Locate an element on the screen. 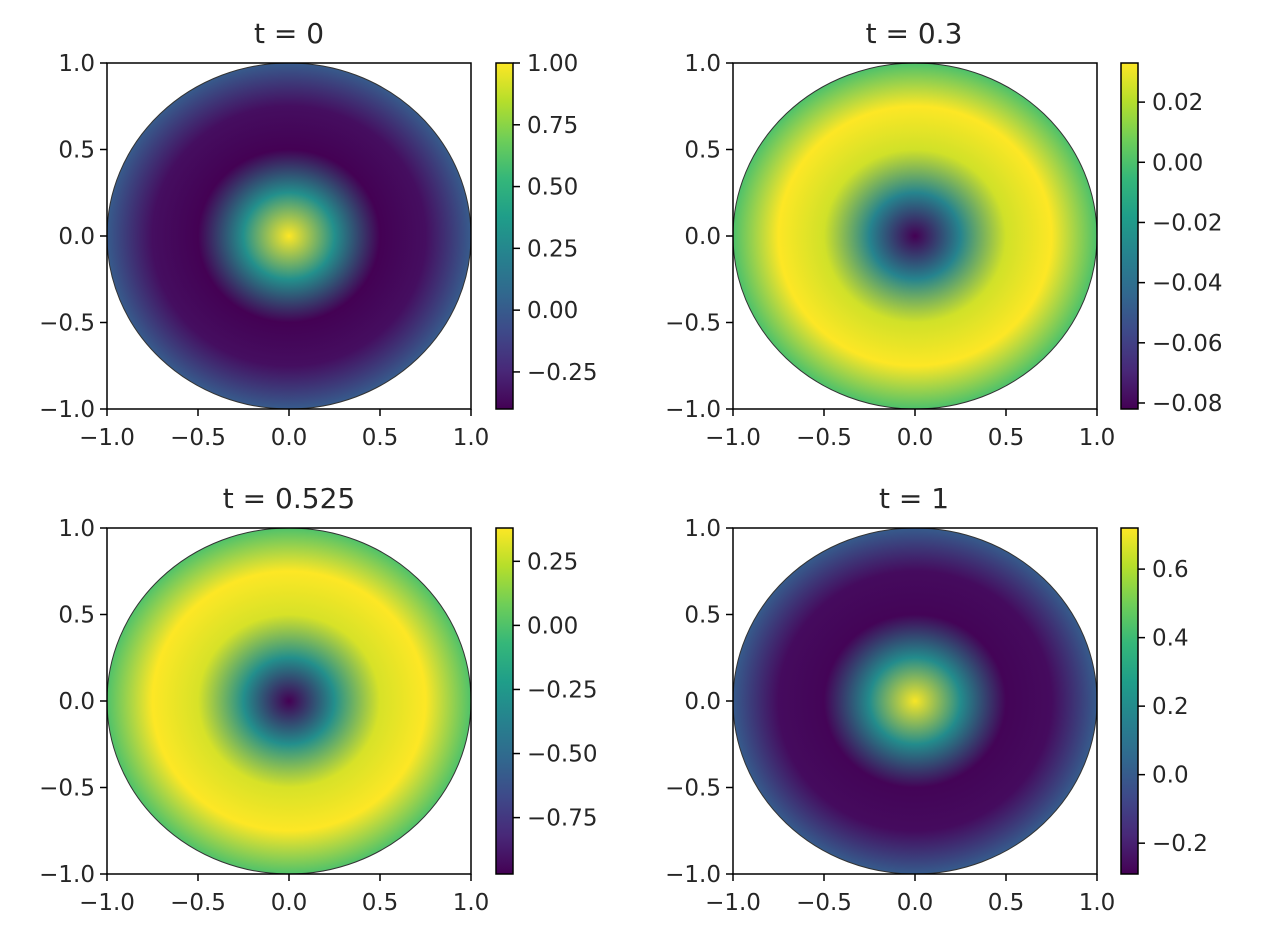  colorbar-tick-label: −0.02 is located at coordinates (1187, 223).